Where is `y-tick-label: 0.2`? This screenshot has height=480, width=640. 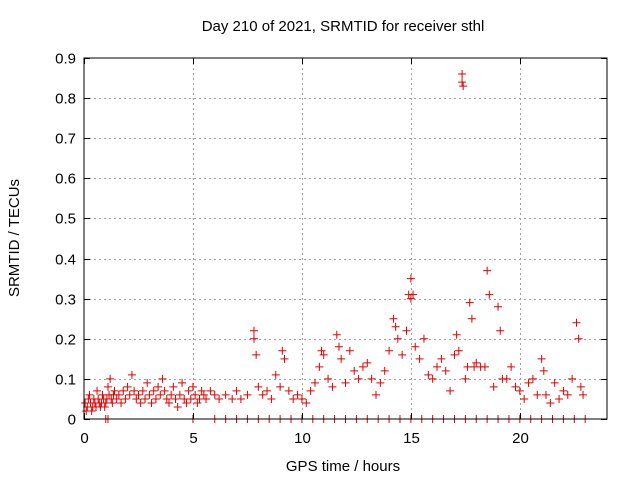 y-tick-label: 0.2 is located at coordinates (65, 340).